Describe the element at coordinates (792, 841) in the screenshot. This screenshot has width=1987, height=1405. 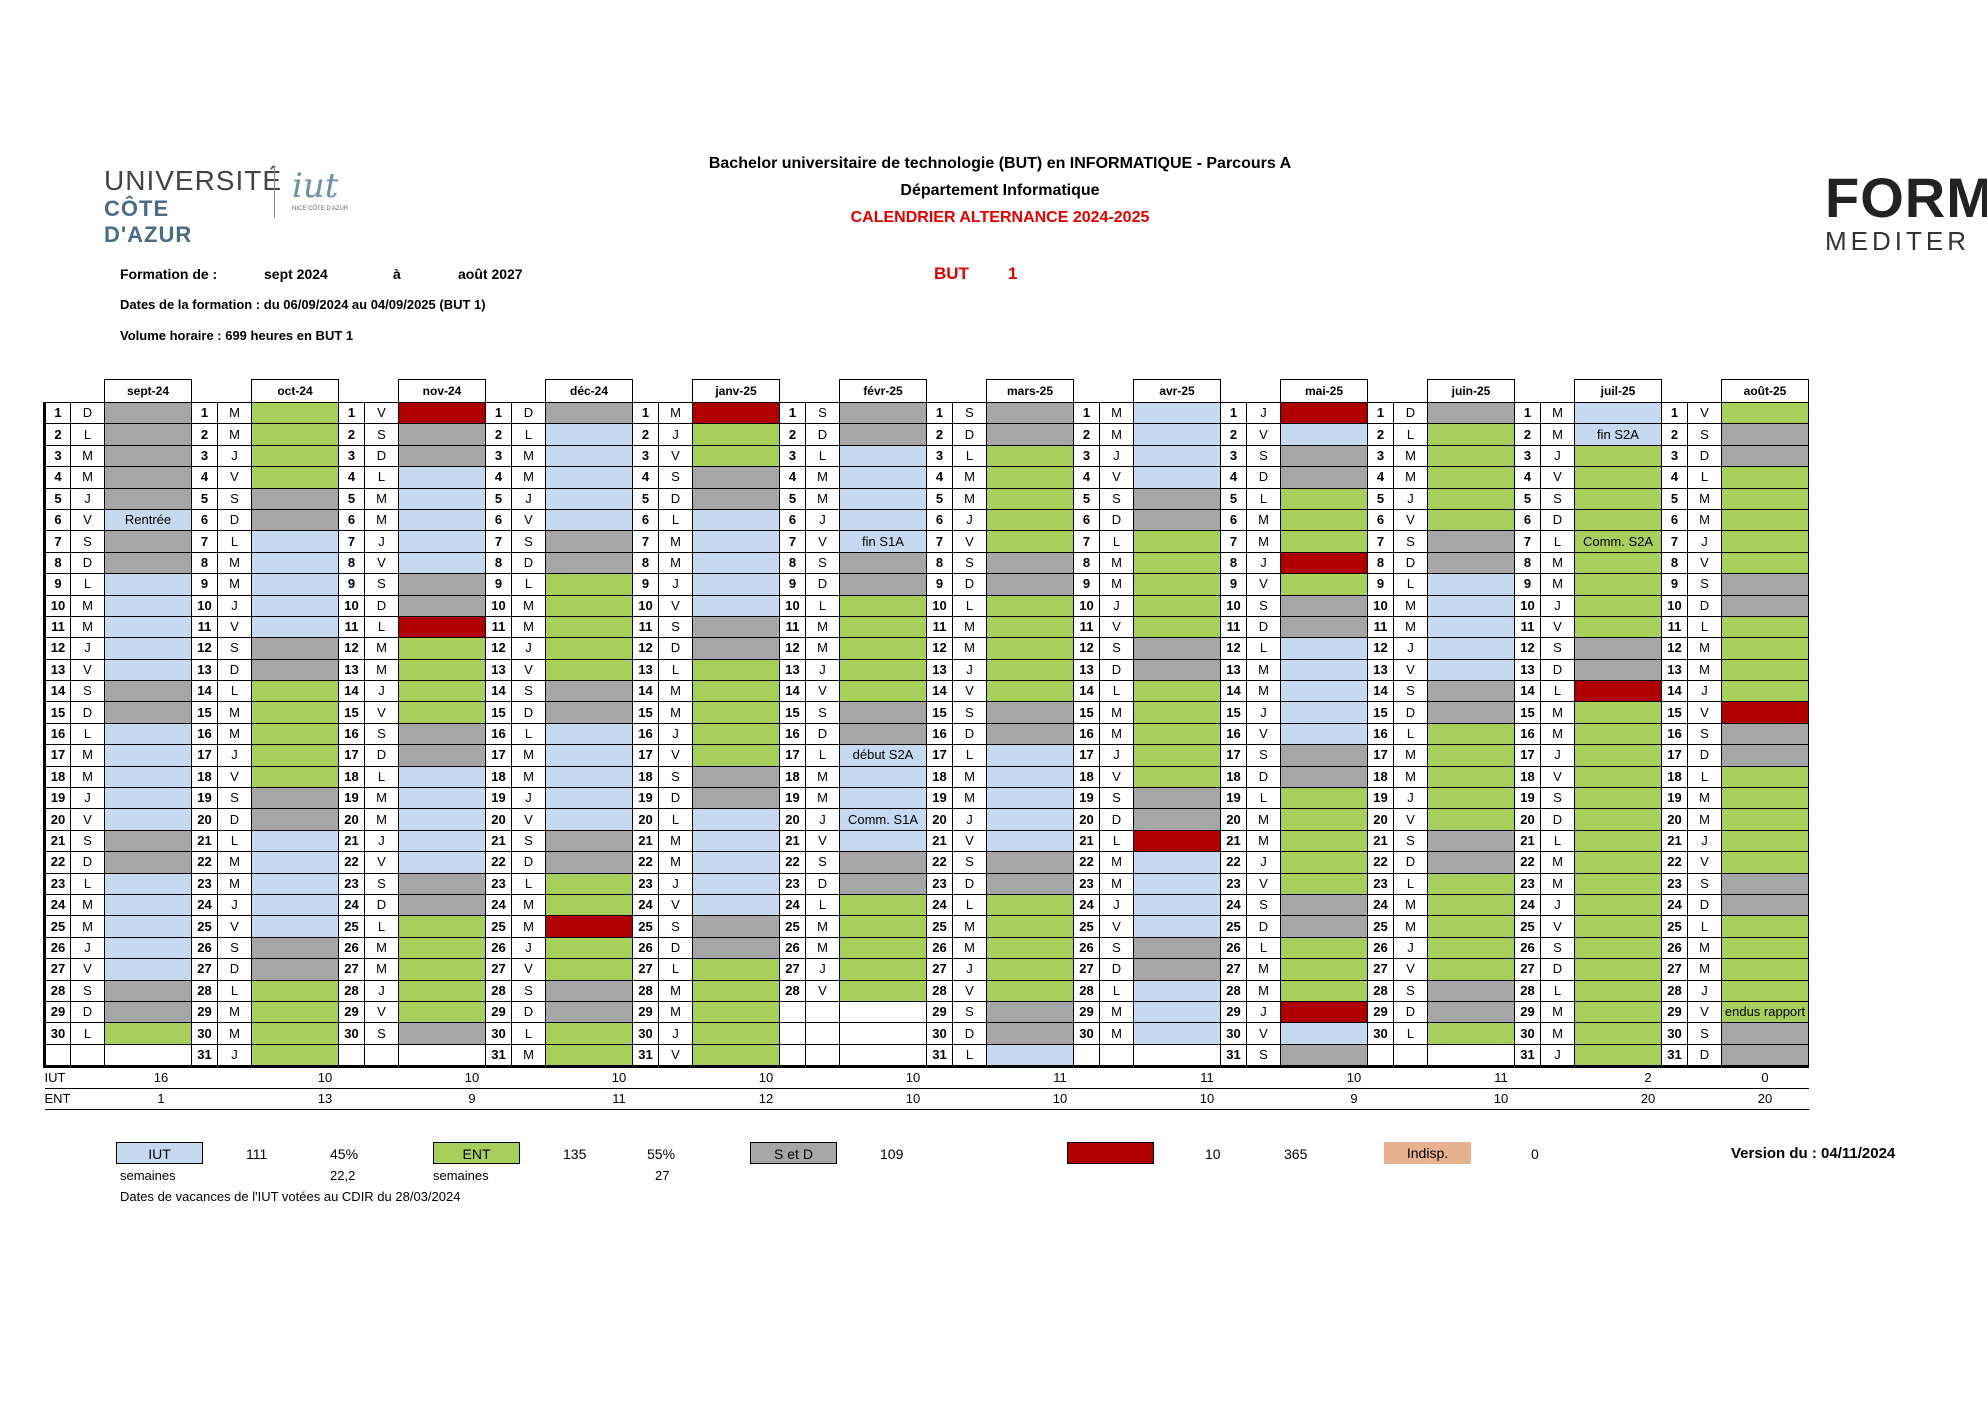
I see `day-number: 21` at that location.